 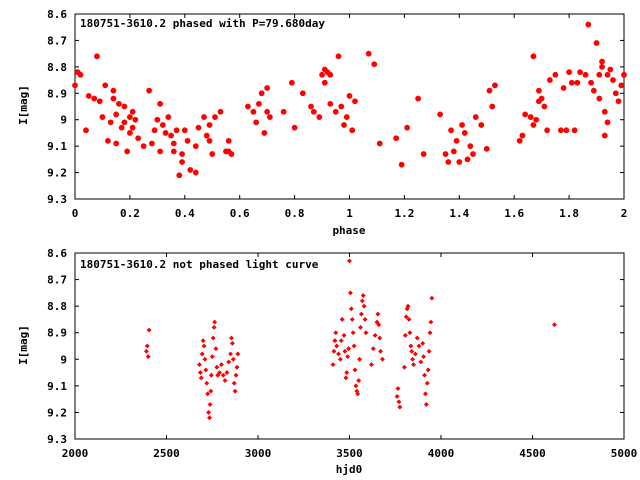 What do you see at coordinates (404, 213) in the screenshot?
I see `x-tick-label: 1.2` at bounding box center [404, 213].